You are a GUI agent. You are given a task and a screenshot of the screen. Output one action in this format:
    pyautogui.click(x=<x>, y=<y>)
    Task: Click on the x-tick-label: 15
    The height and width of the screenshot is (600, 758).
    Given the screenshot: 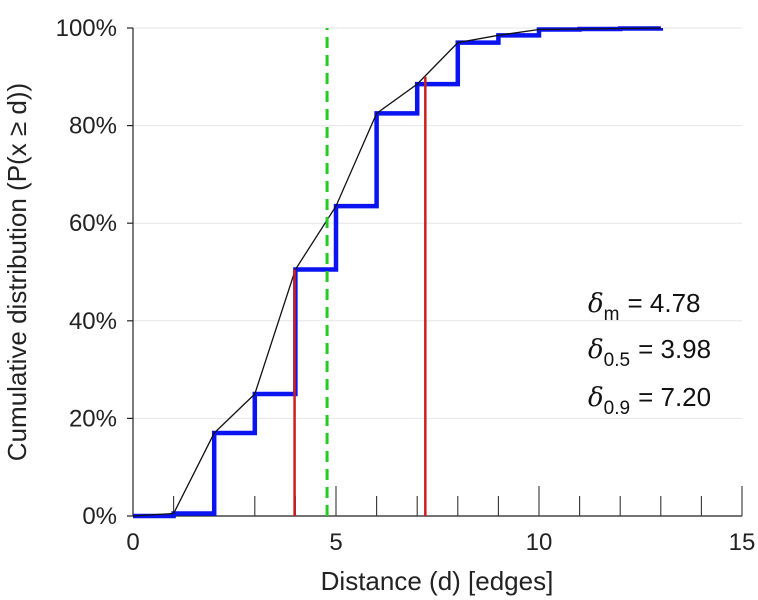 What is the action you would take?
    pyautogui.click(x=742, y=542)
    